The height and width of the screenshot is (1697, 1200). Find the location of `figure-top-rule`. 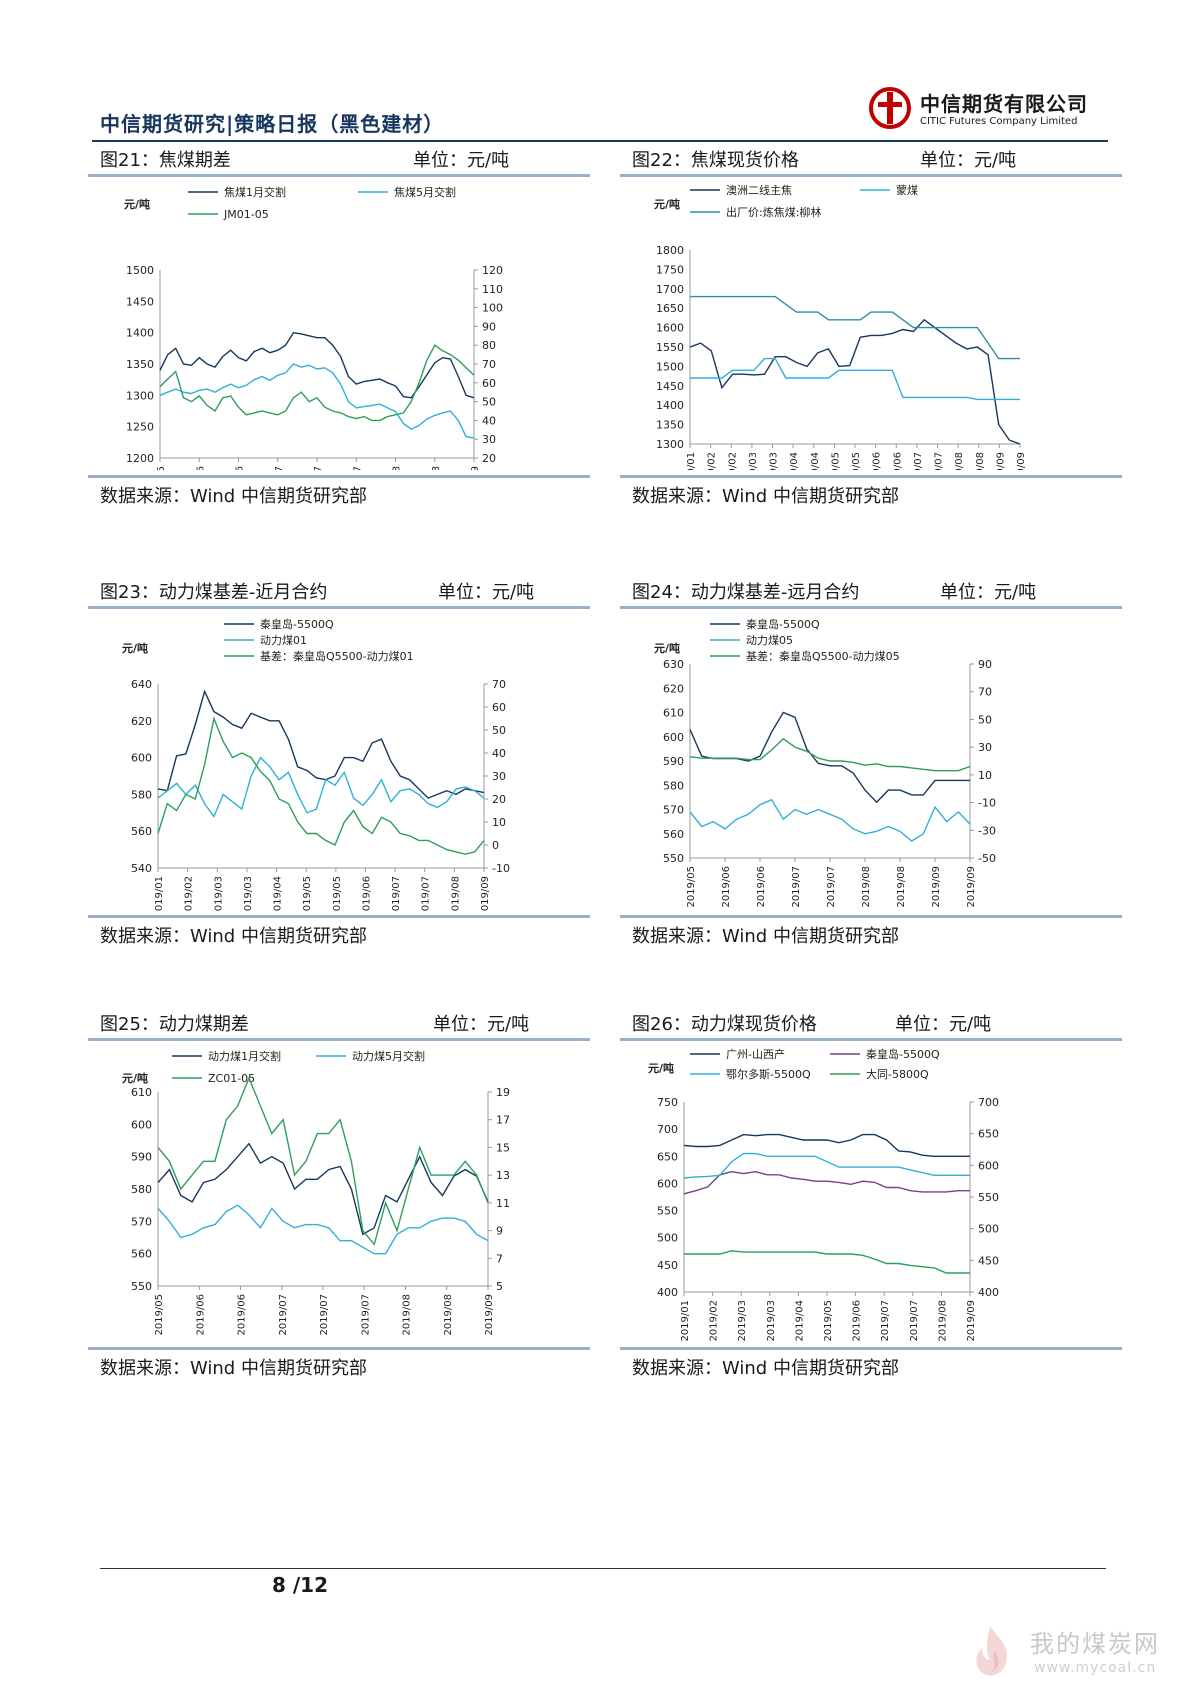

figure-top-rule is located at coordinates (871, 1039).